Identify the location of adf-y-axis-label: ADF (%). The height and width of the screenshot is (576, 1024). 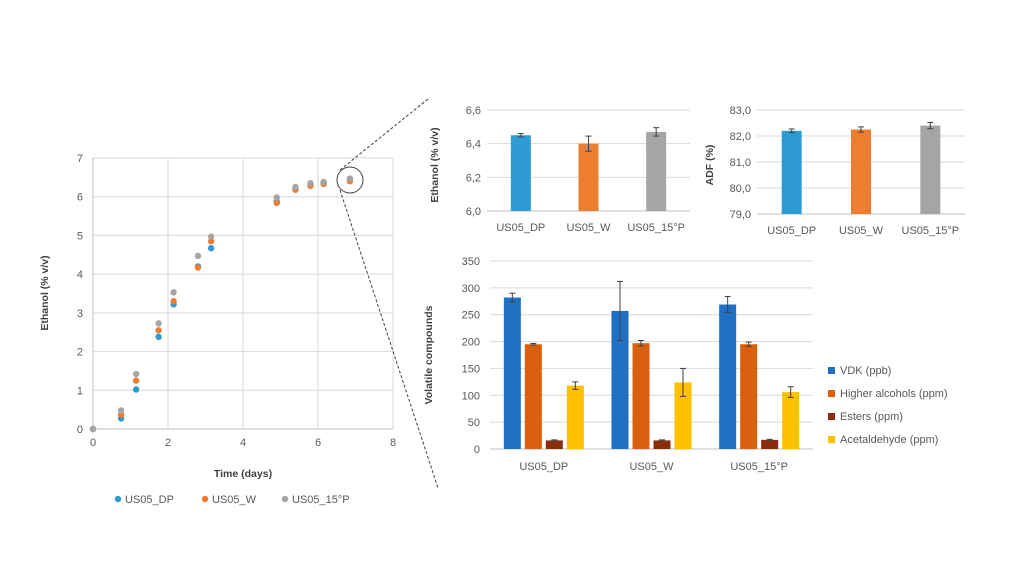
(710, 165).